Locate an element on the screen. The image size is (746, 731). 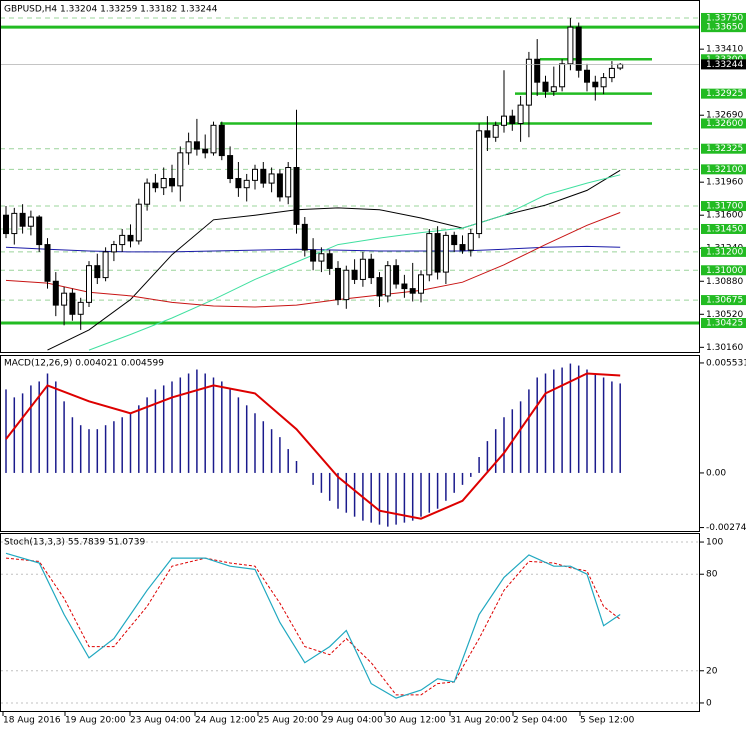
x-tick-label: 18 Aug 2016 is located at coordinates (32, 721).